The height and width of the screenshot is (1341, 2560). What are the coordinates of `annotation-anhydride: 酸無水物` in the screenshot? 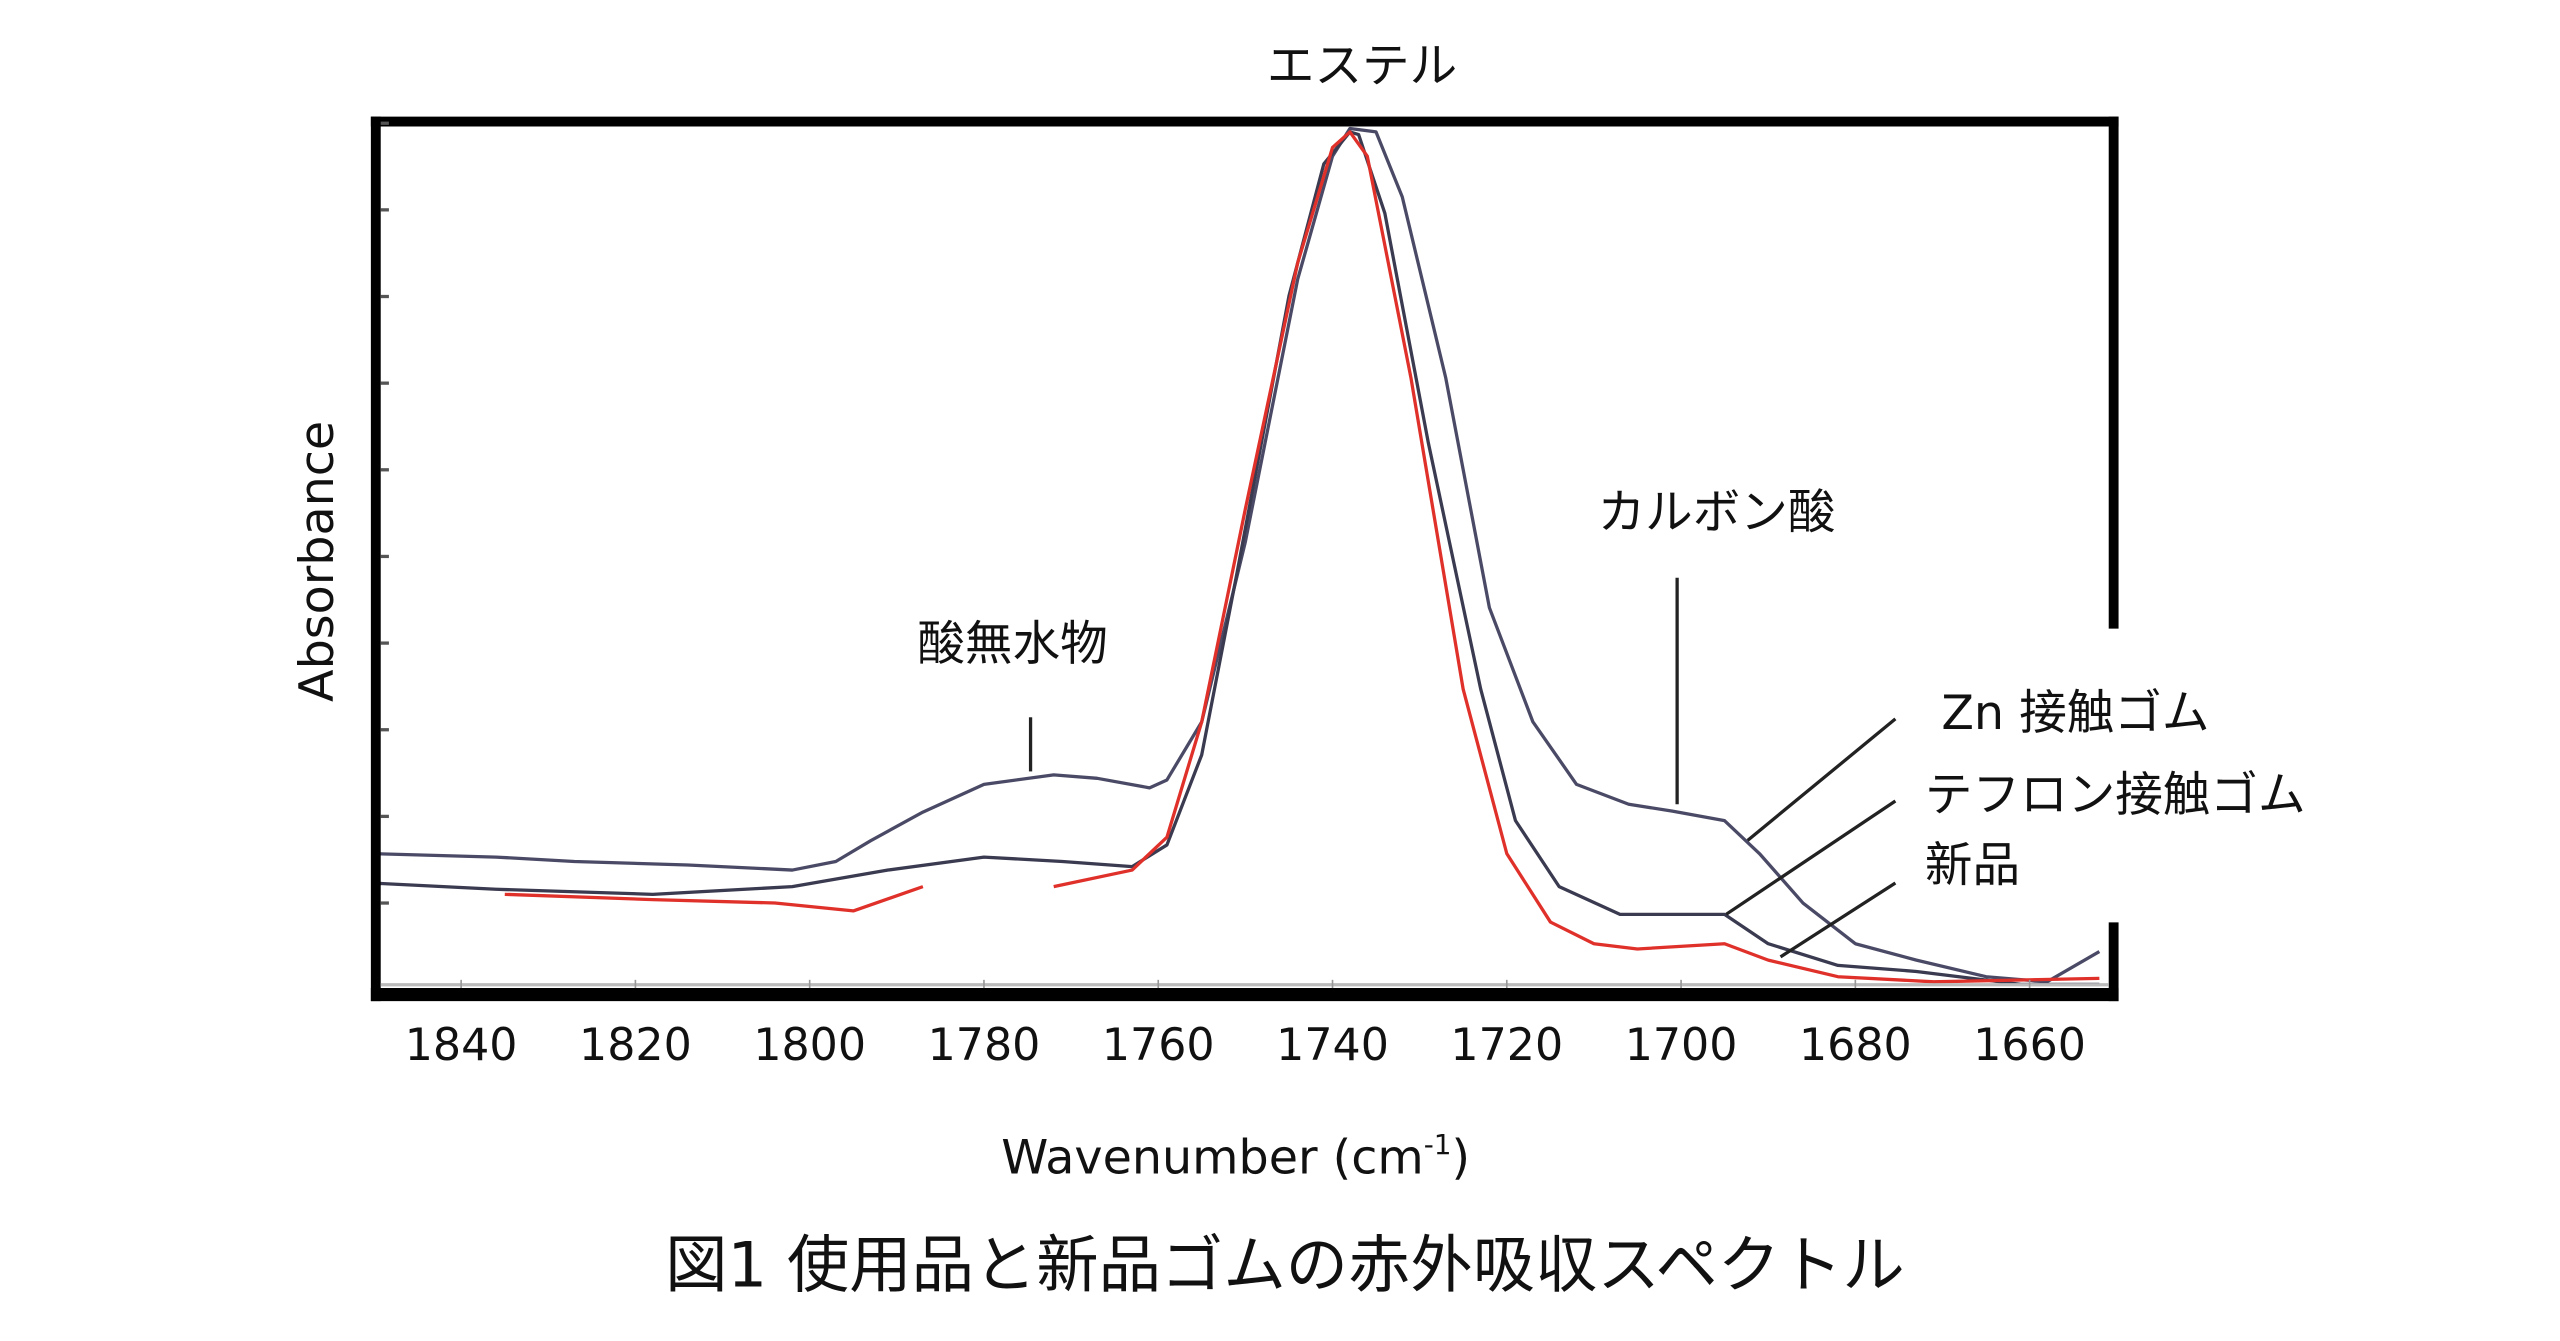 It's located at (1012, 644).